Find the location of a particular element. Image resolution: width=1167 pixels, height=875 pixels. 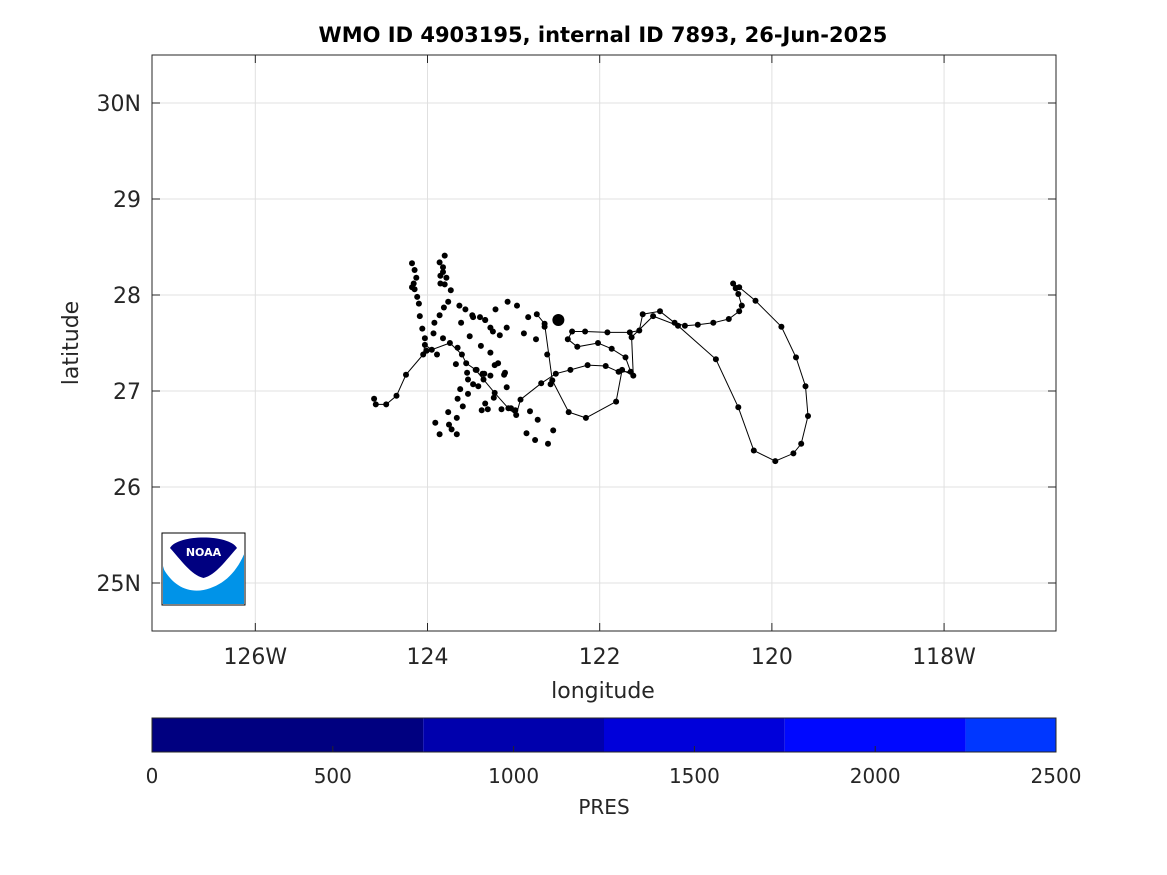

colorbar-tick-label: 500 is located at coordinates (333, 776).